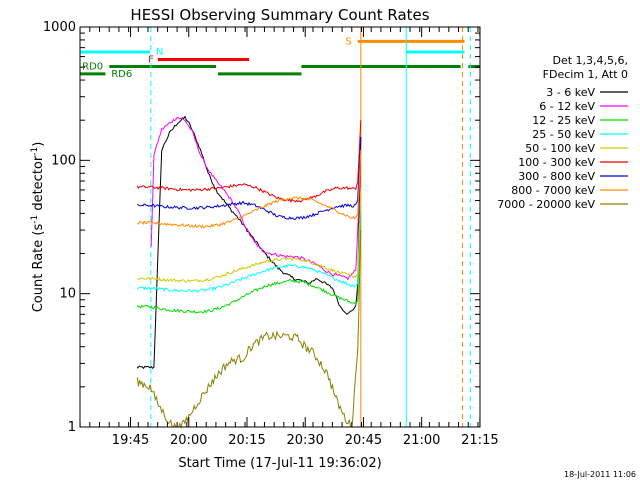  What do you see at coordinates (92, 67) in the screenshot?
I see `flag-label-rd0: RD0` at bounding box center [92, 67].